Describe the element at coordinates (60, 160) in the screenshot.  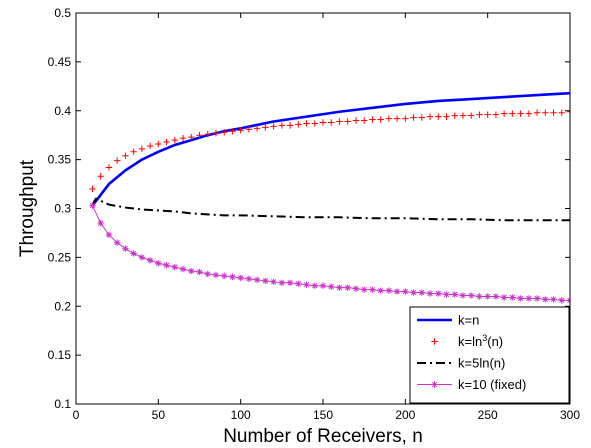
I see `y-tick-label-5: 0.35` at that location.